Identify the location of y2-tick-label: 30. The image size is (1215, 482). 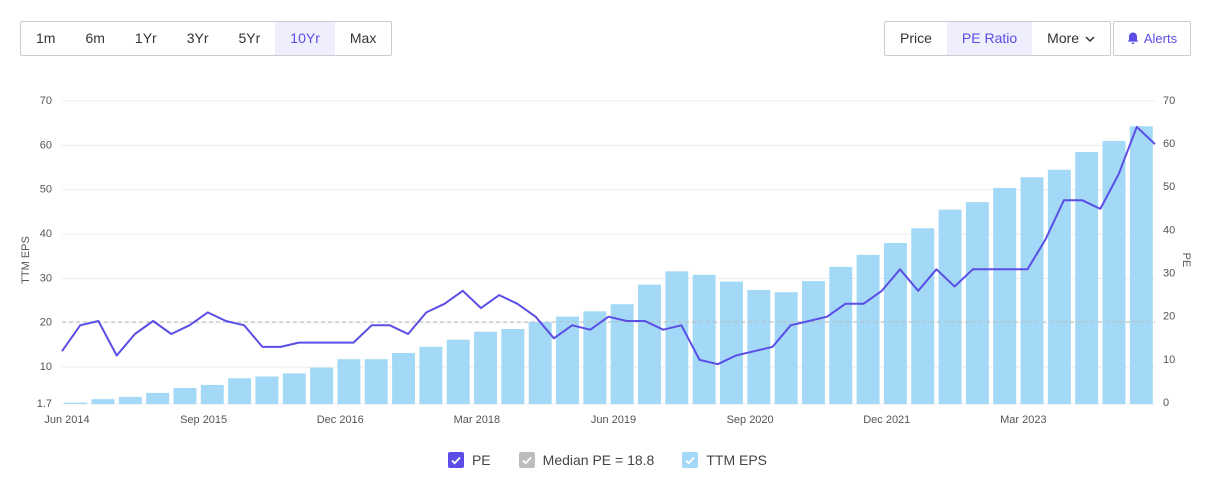
(1169, 273).